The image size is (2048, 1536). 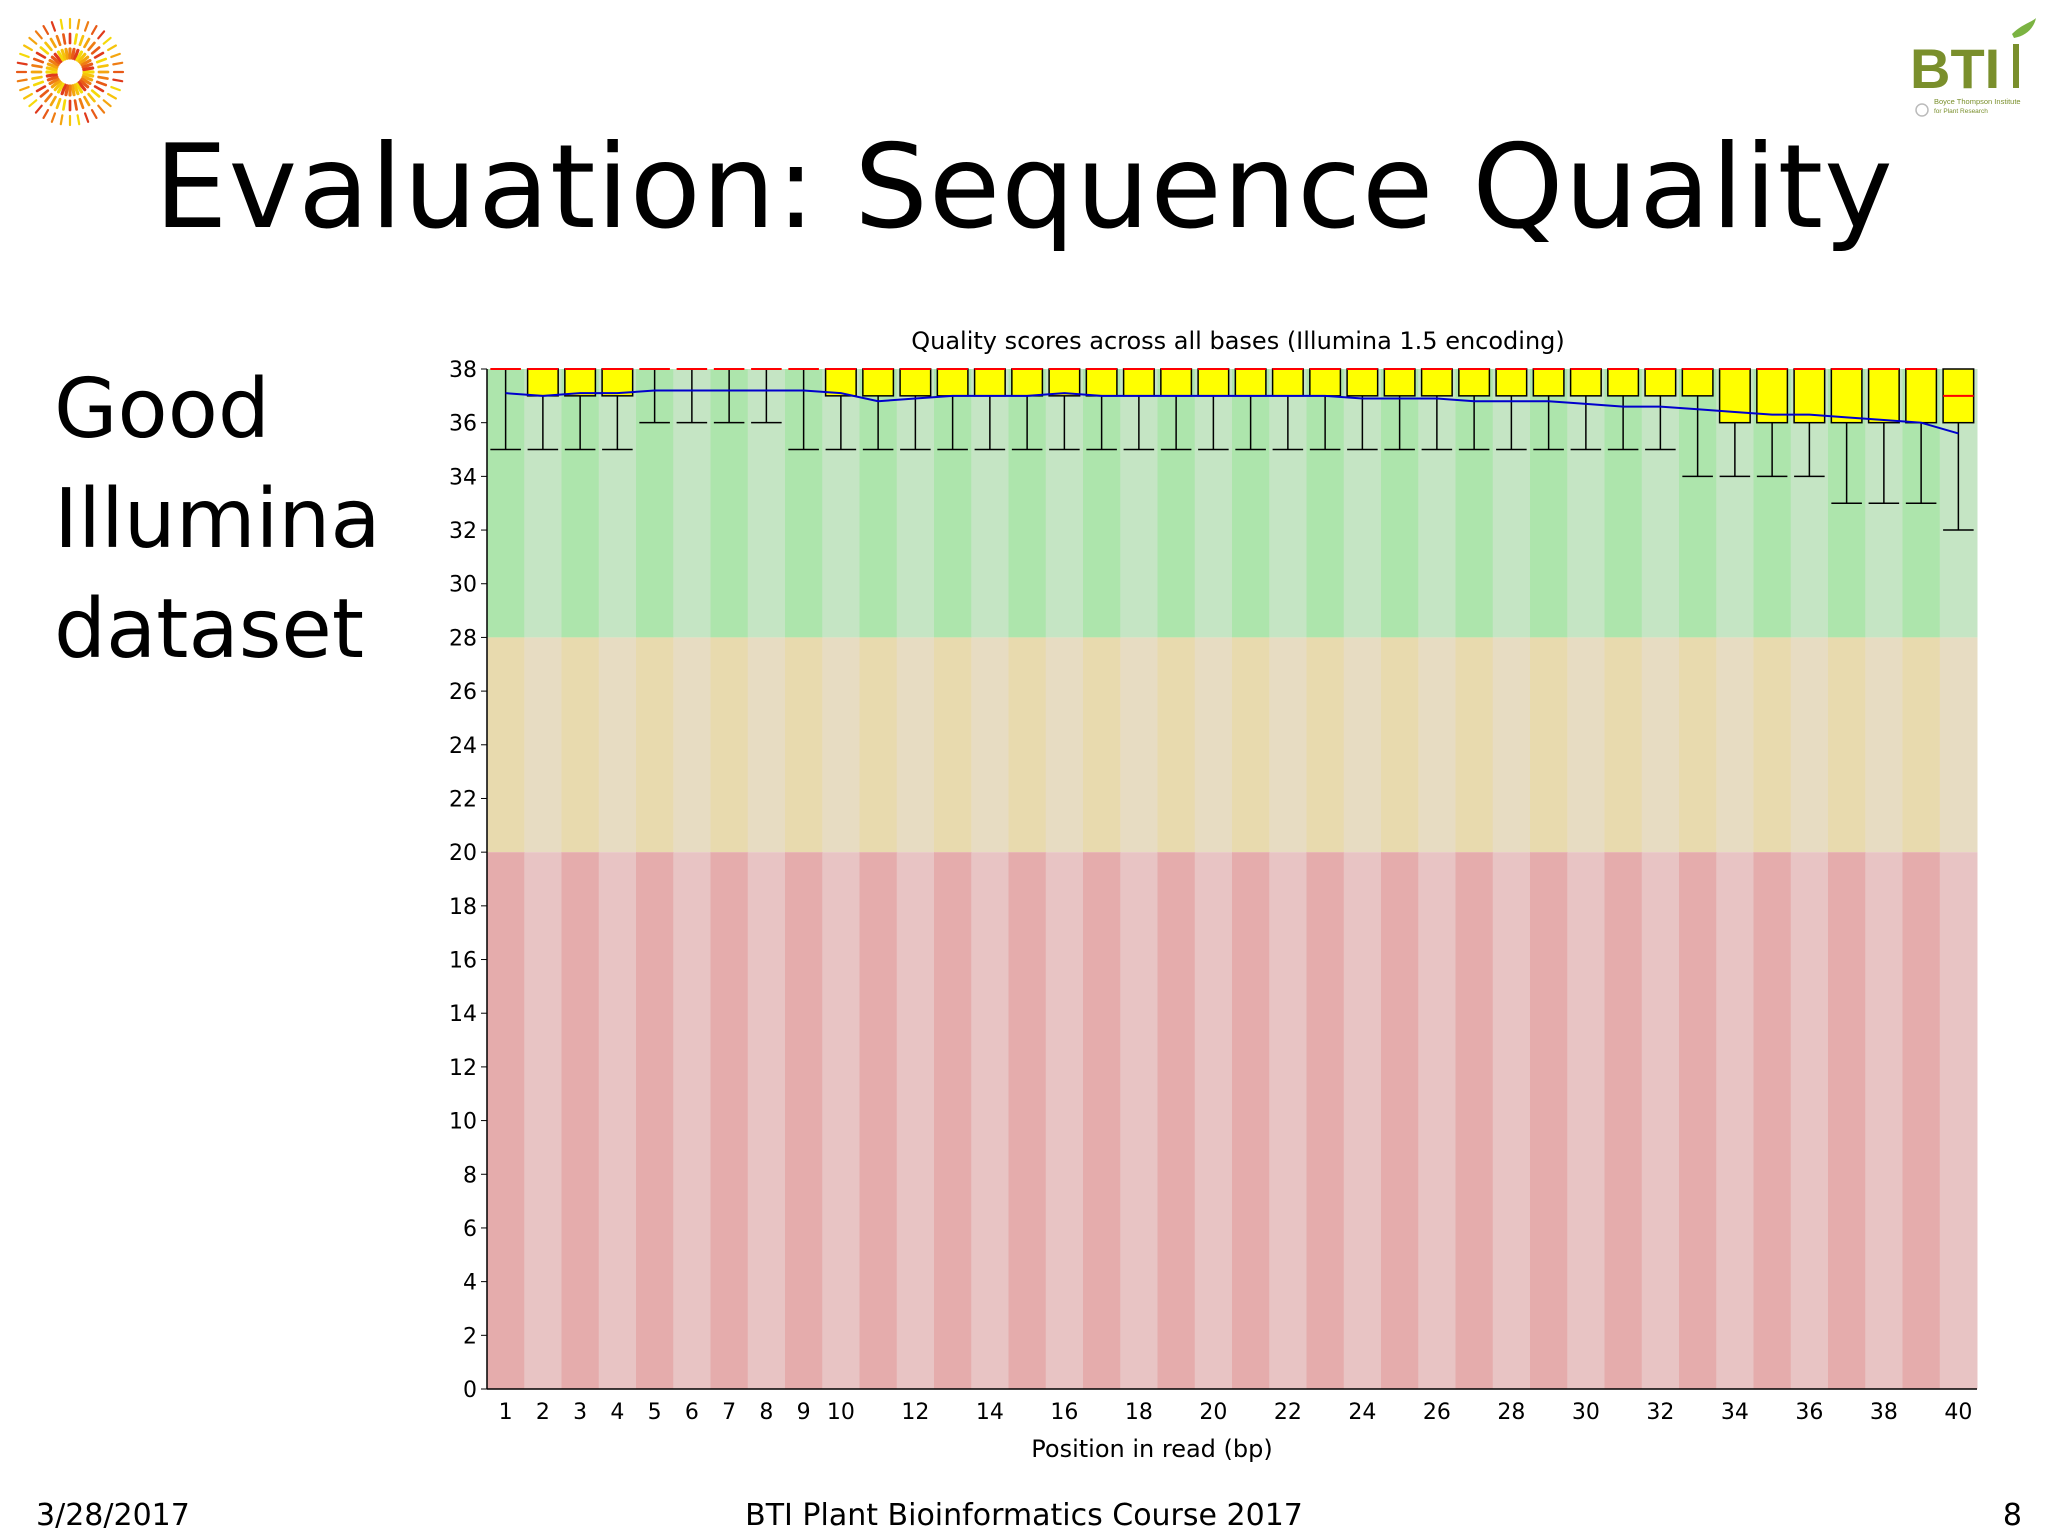 I want to click on x-tick-label-36: 36, so click(x=1809, y=1412).